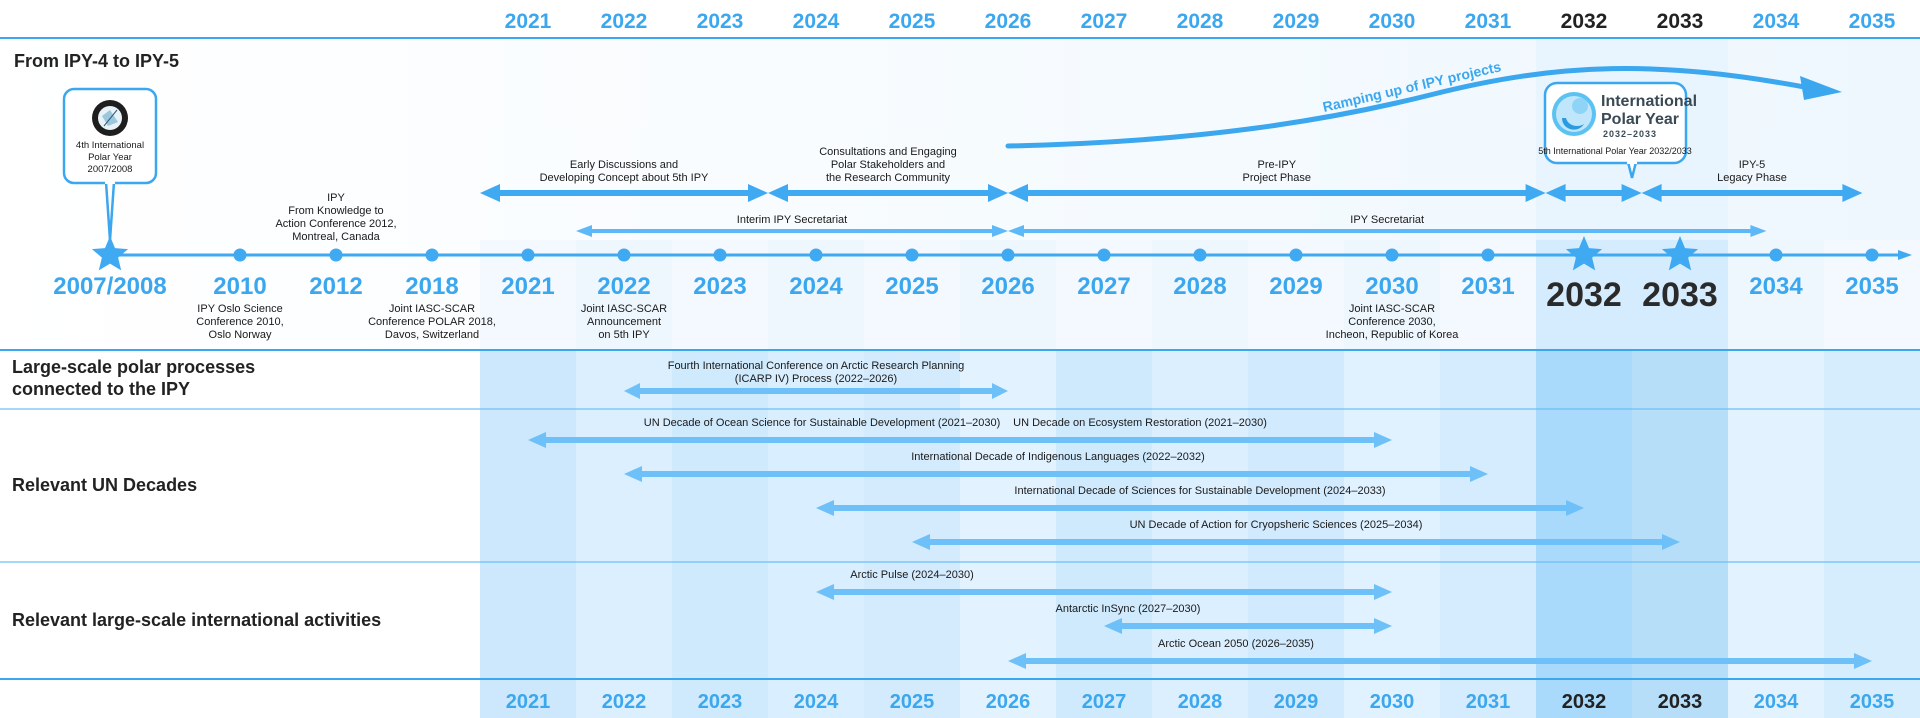 This screenshot has width=1920, height=718. Describe the element at coordinates (239, 286) in the screenshot. I see `milestone-year-label: 2010` at that location.